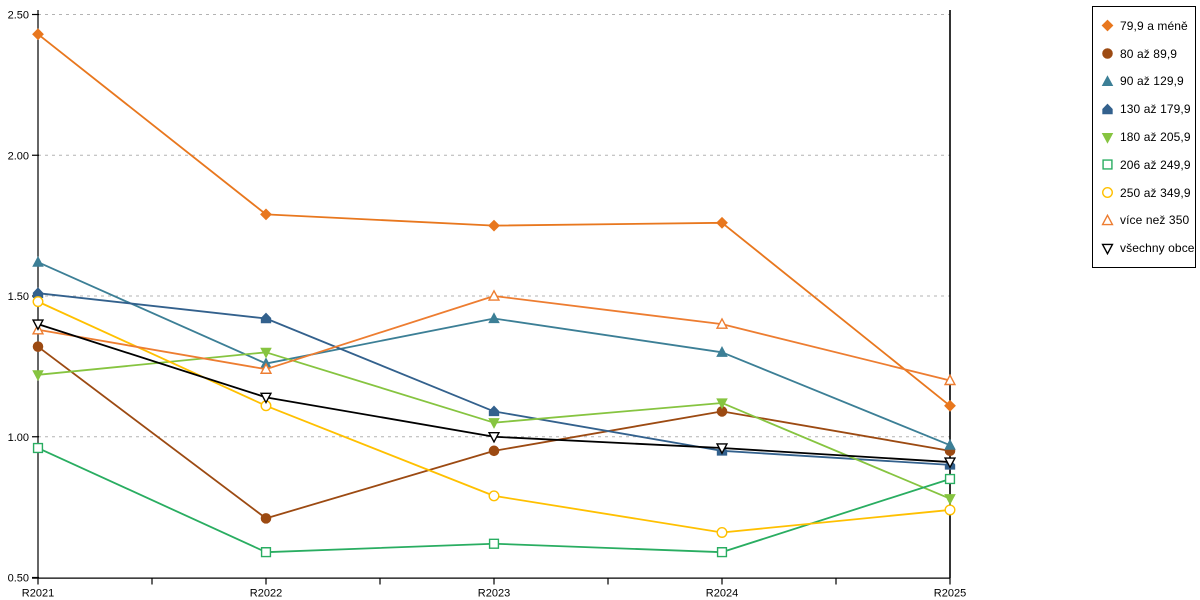 This screenshot has height=600, width=1200. I want to click on point-250-a-349-9-R2024, so click(722, 532).